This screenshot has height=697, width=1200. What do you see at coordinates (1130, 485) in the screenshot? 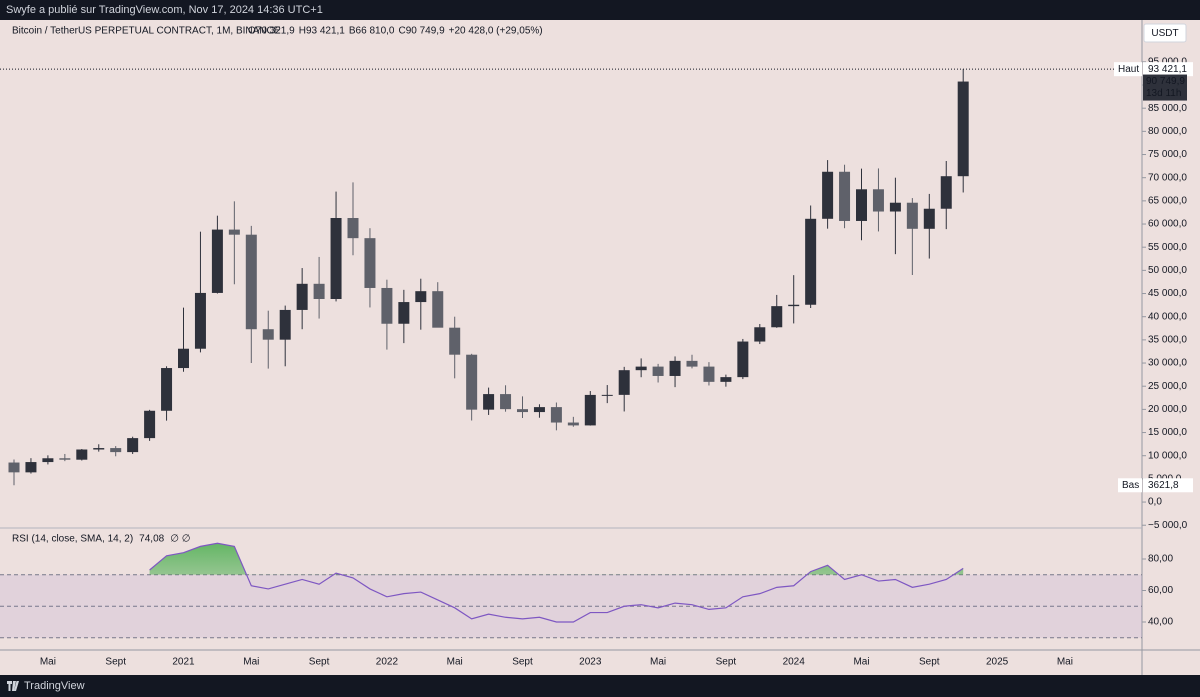
I see `low-tag` at bounding box center [1130, 485].